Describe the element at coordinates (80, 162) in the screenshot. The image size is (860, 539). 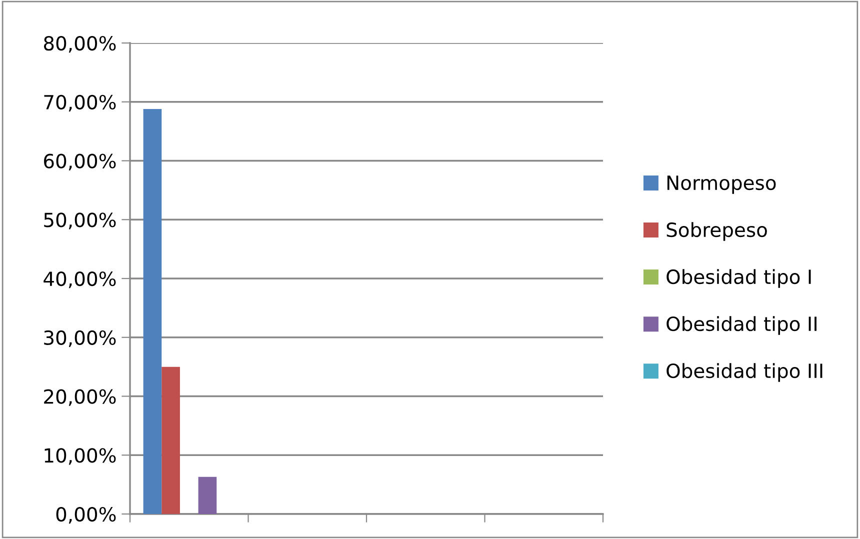
I see `y-tick-label: 60,00%` at that location.